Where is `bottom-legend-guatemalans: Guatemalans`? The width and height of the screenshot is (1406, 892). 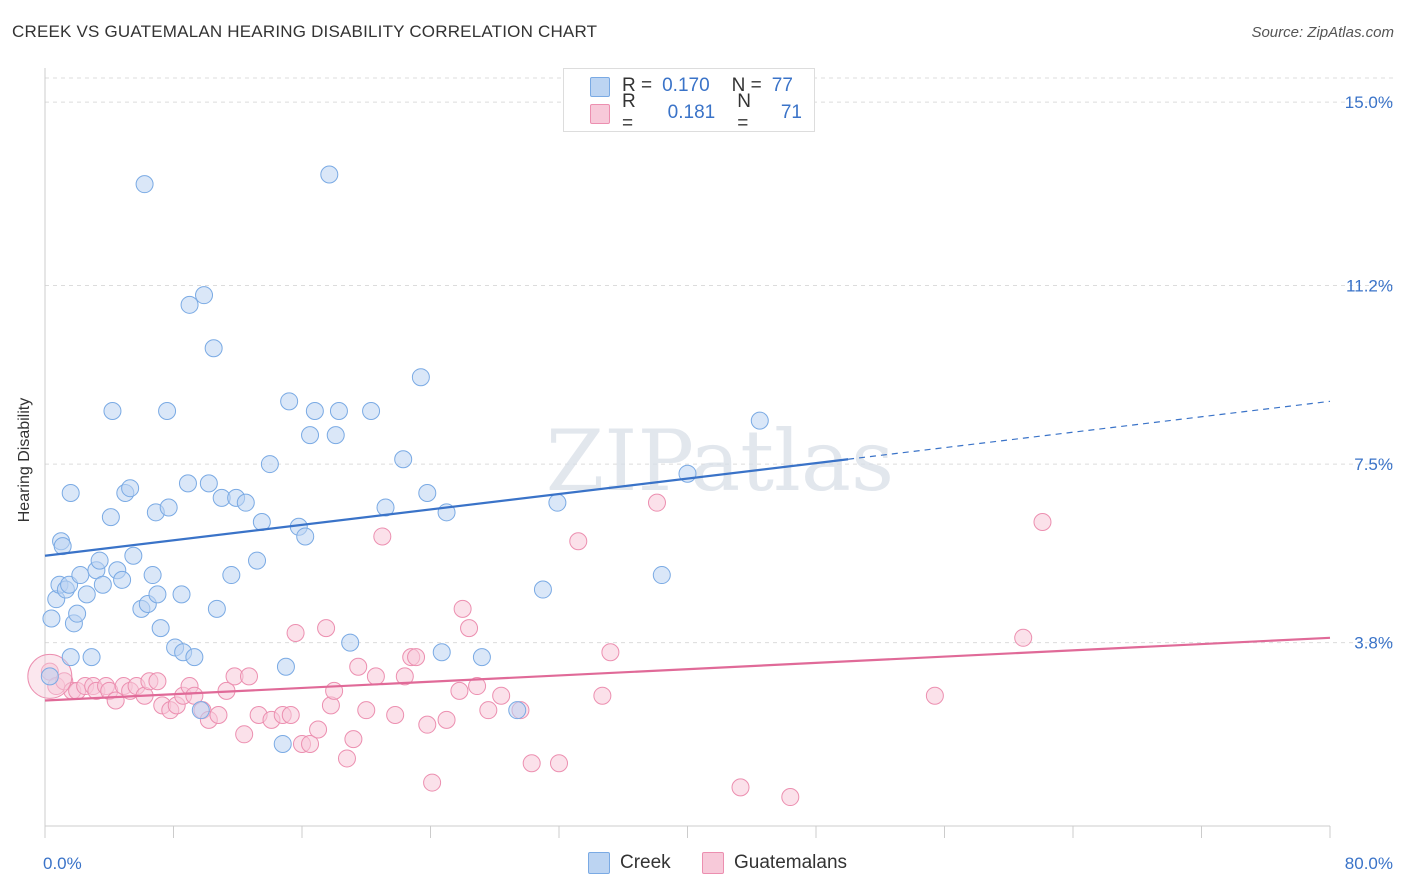
bottom-legend-guatemalans: Guatemalans is located at coordinates (774, 863).